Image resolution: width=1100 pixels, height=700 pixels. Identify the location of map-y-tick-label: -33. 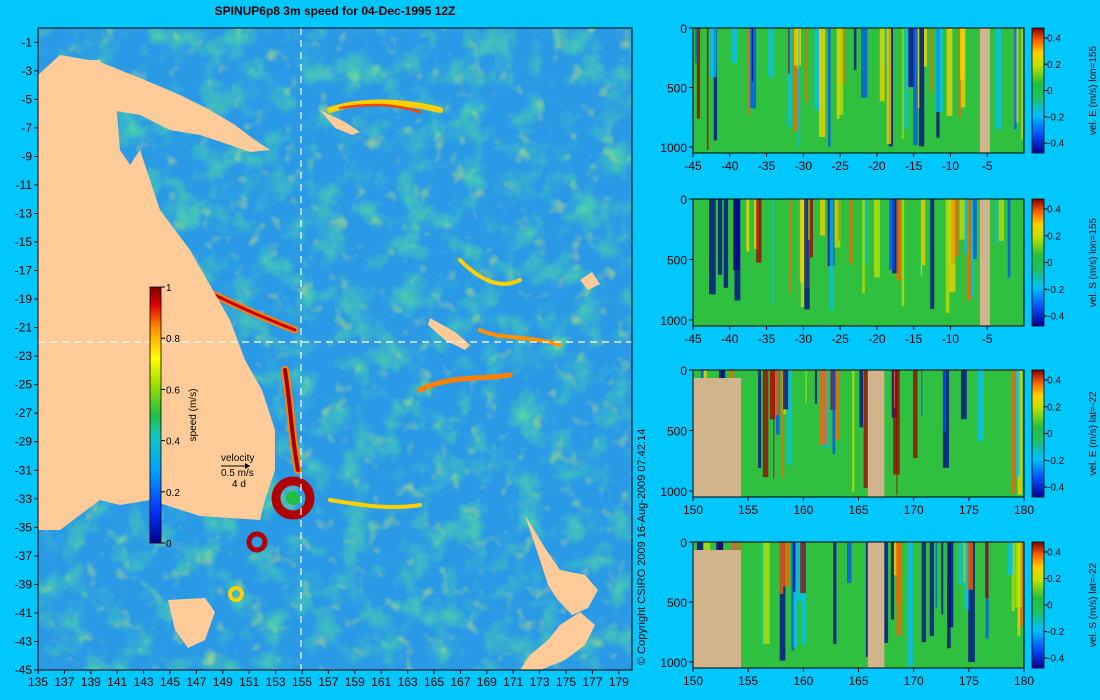
(24, 499).